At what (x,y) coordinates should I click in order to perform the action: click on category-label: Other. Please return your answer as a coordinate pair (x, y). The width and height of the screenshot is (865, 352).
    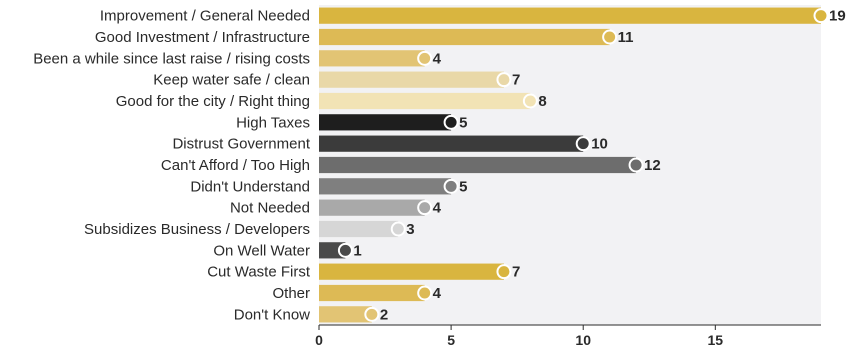
    Looking at the image, I should click on (291, 293).